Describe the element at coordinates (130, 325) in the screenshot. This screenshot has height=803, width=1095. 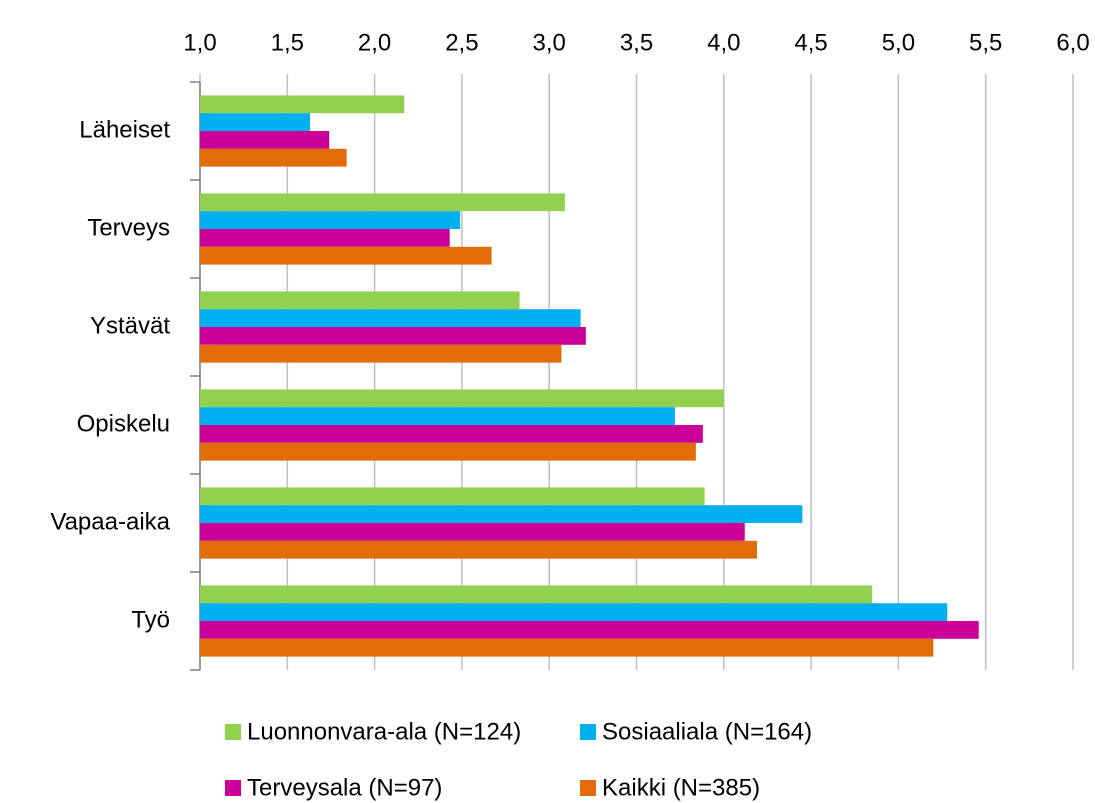
I see `y-tick-label: Ystävät` at that location.